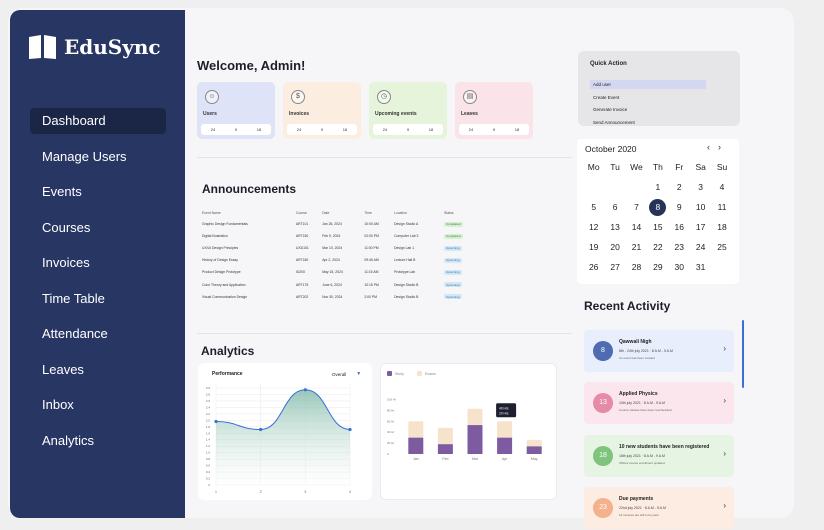 Image resolution: width=824 pixels, height=530 pixels. I want to click on calendar-day: 10, so click(700, 207).